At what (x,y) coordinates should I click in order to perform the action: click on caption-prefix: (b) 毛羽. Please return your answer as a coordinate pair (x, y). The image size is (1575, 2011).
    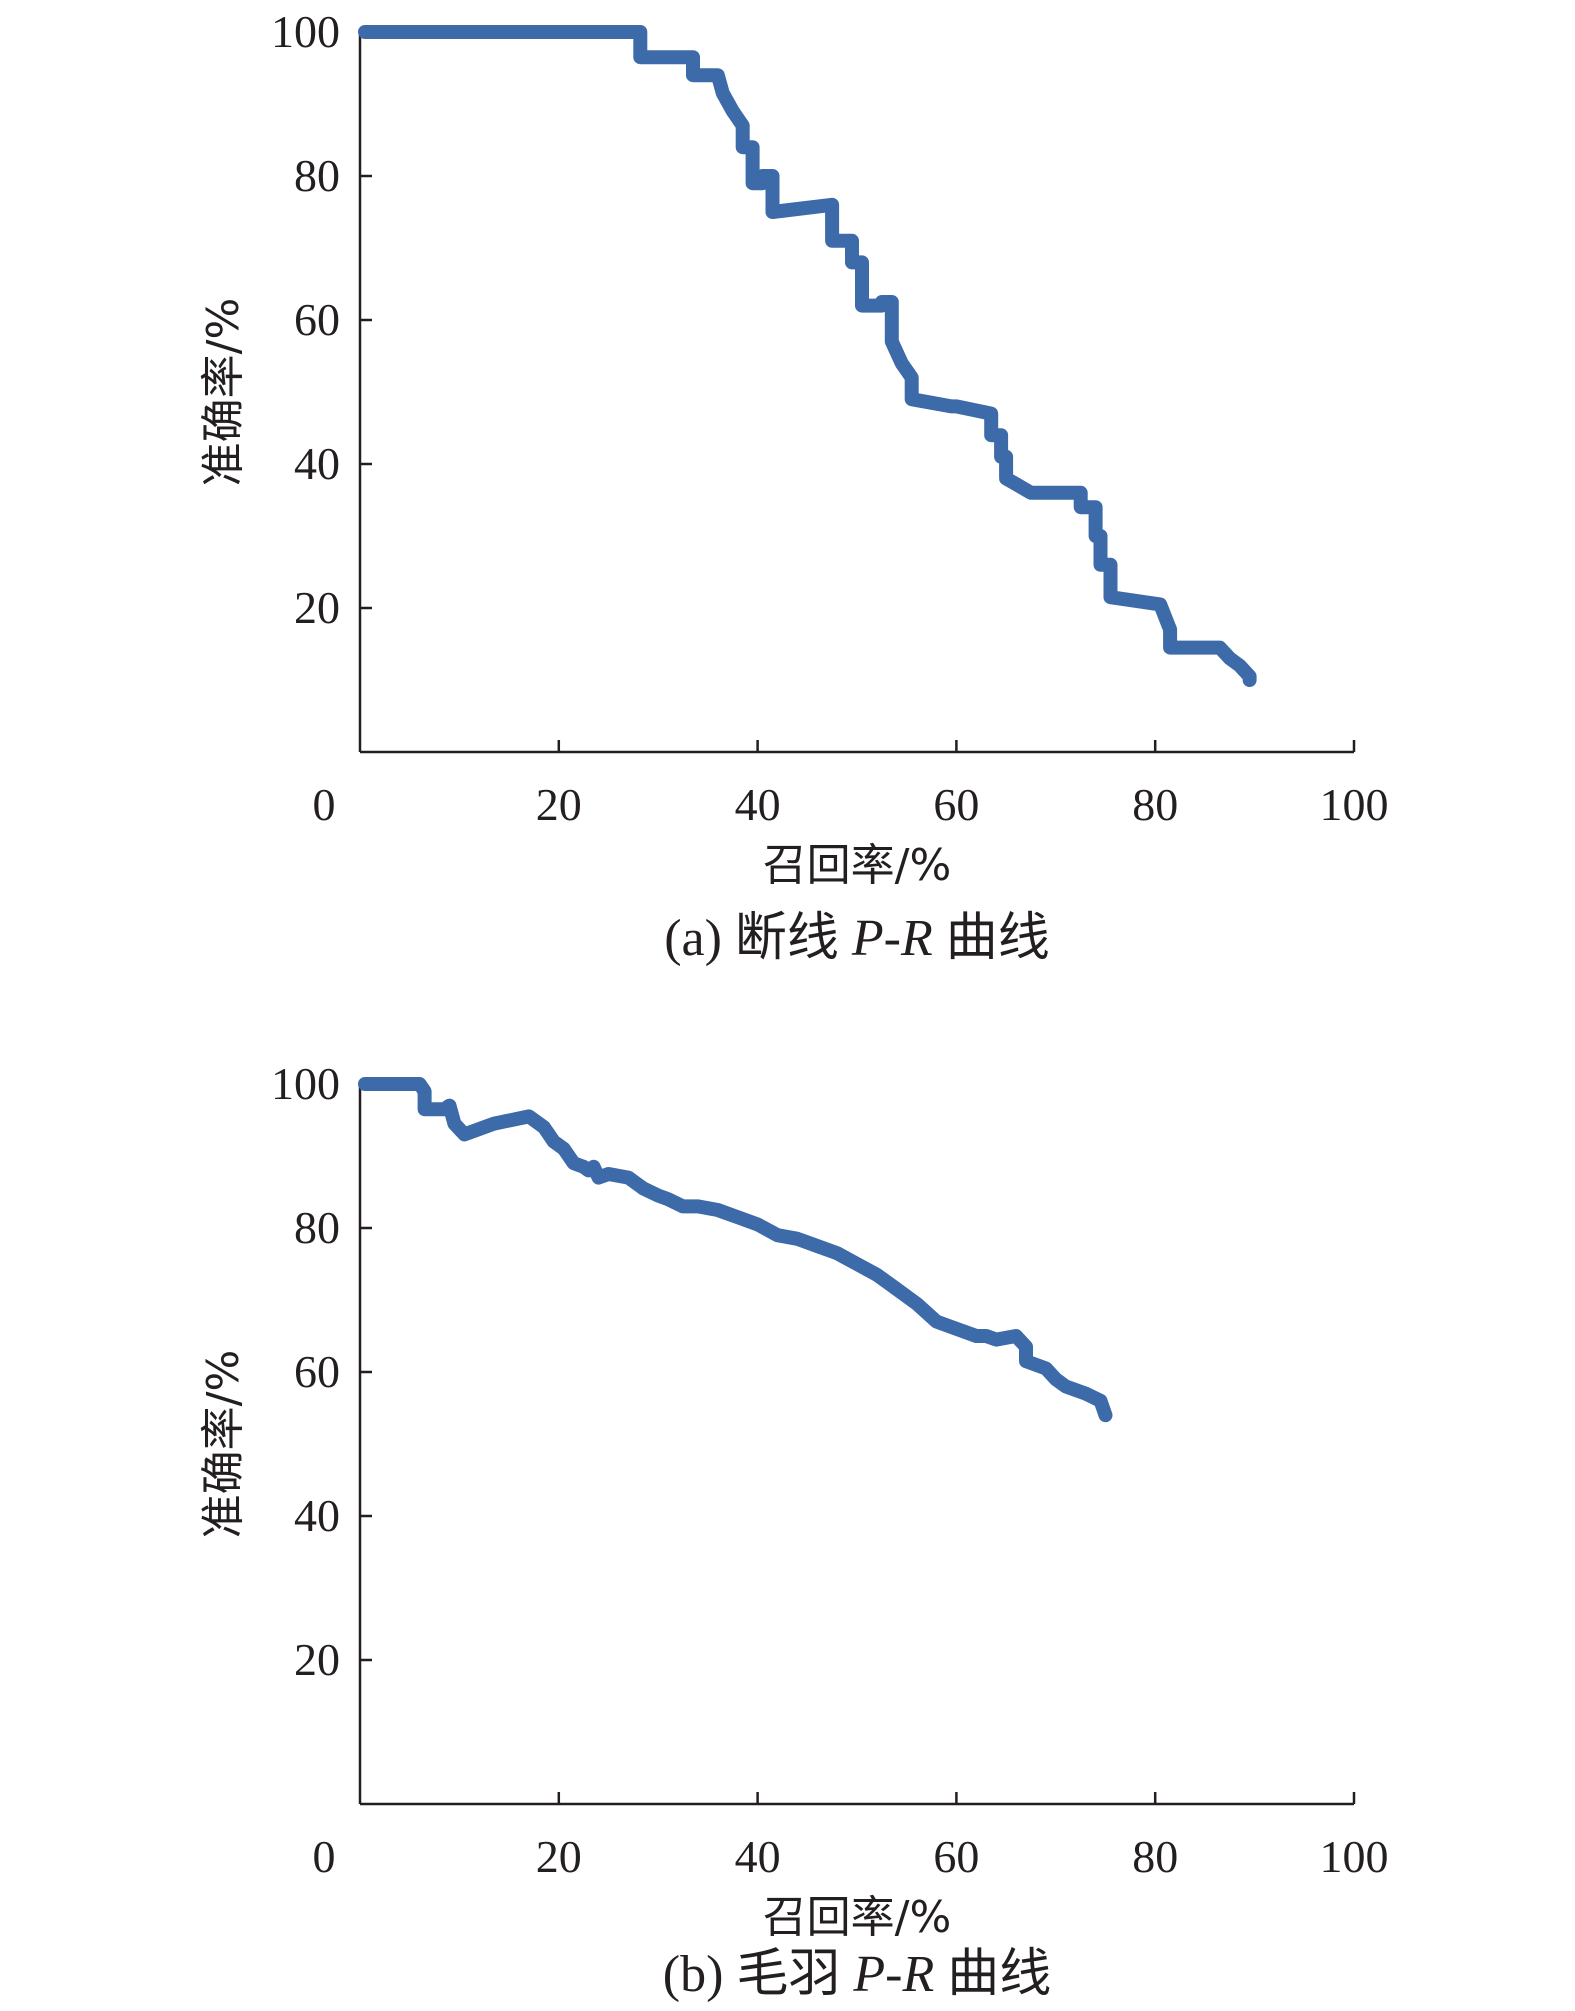
    Looking at the image, I should click on (758, 1974).